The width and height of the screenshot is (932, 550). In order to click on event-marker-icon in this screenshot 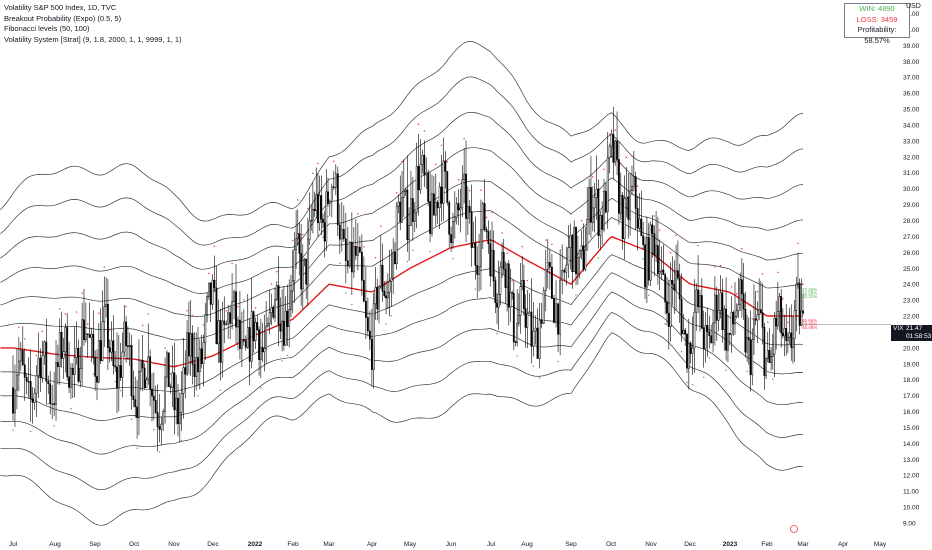, I will do `click(794, 529)`.